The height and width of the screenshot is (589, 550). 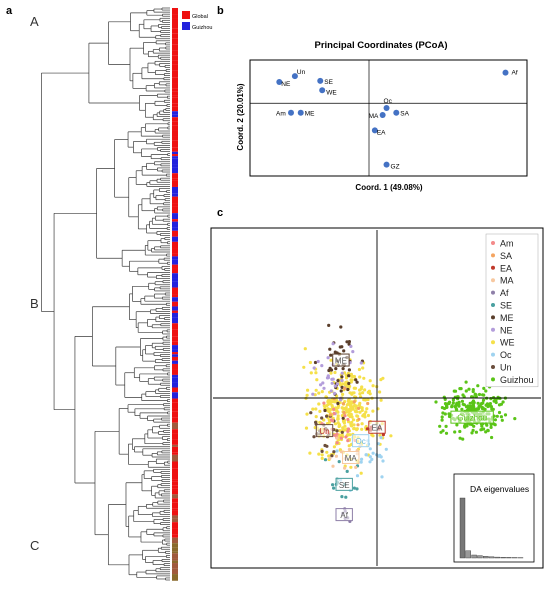 I want to click on pcoa-point-label: MA, so click(x=374, y=116).